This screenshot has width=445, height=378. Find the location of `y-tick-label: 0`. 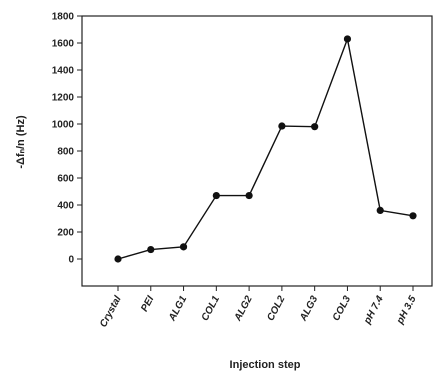

y-tick-label: 0 is located at coordinates (71, 260).